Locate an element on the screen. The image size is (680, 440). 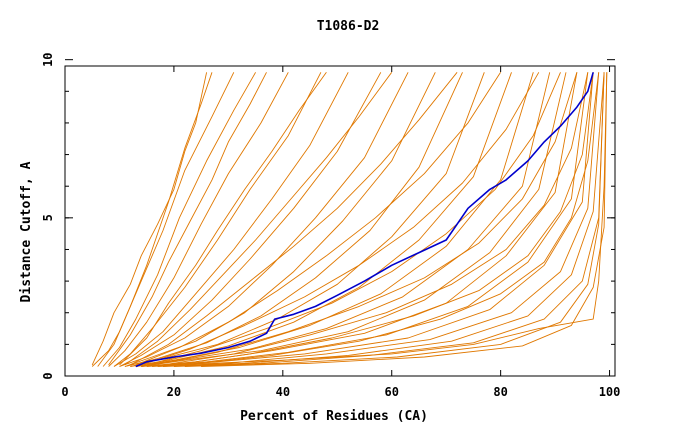
x-tick-label: 60 is located at coordinates (392, 392).